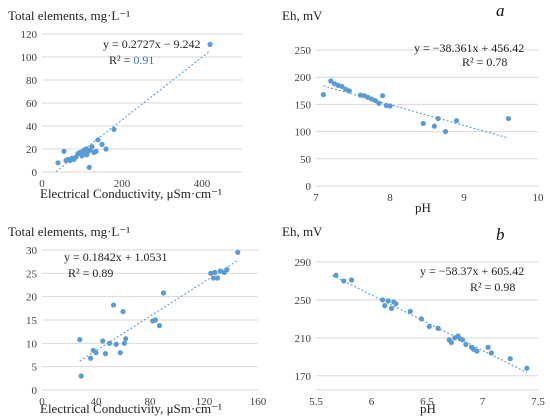 This screenshot has height=420, width=550. Describe the element at coordinates (306, 160) in the screenshot. I see `y-tick-label: 50` at that location.